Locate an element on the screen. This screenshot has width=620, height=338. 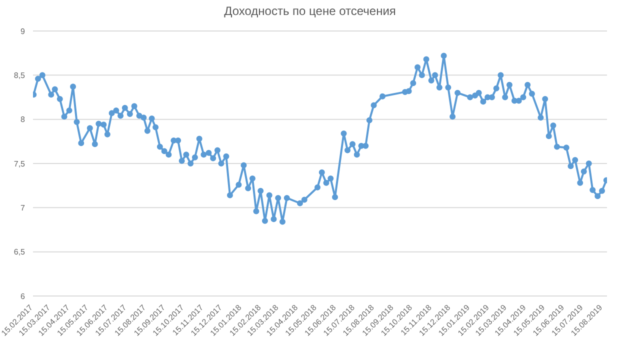
y-tick-label: 7 is located at coordinates (23, 208).